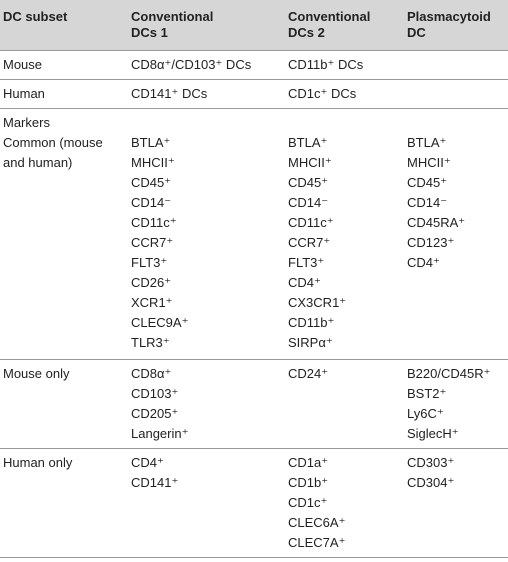 This screenshot has height=562, width=508. I want to click on cell-line: SIRPα⁺, so click(310, 342).